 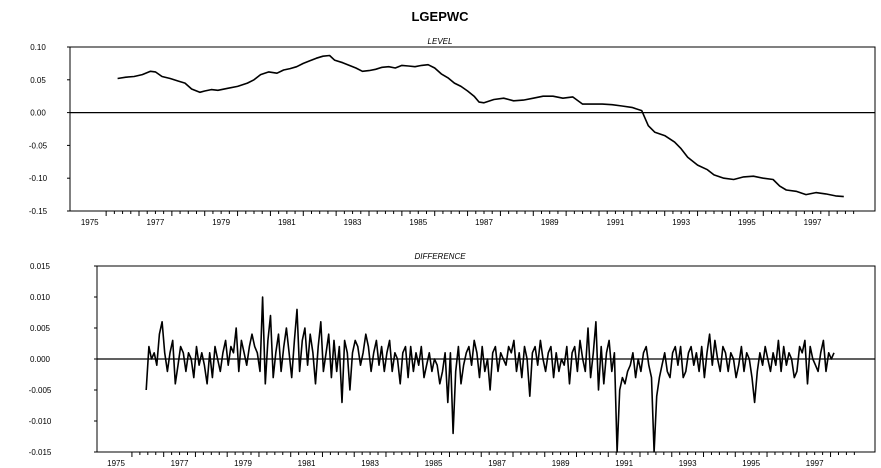 I want to click on difference-x-tick-label: 1989, so click(x=561, y=463).